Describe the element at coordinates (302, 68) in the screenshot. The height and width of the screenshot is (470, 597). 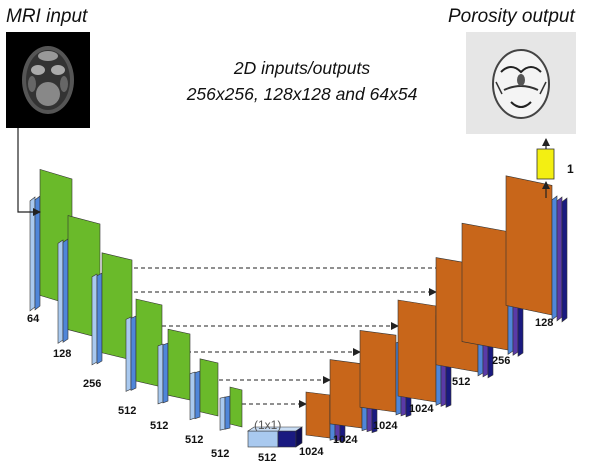
I see `caption-line-1: 2D inputs/outputs` at that location.